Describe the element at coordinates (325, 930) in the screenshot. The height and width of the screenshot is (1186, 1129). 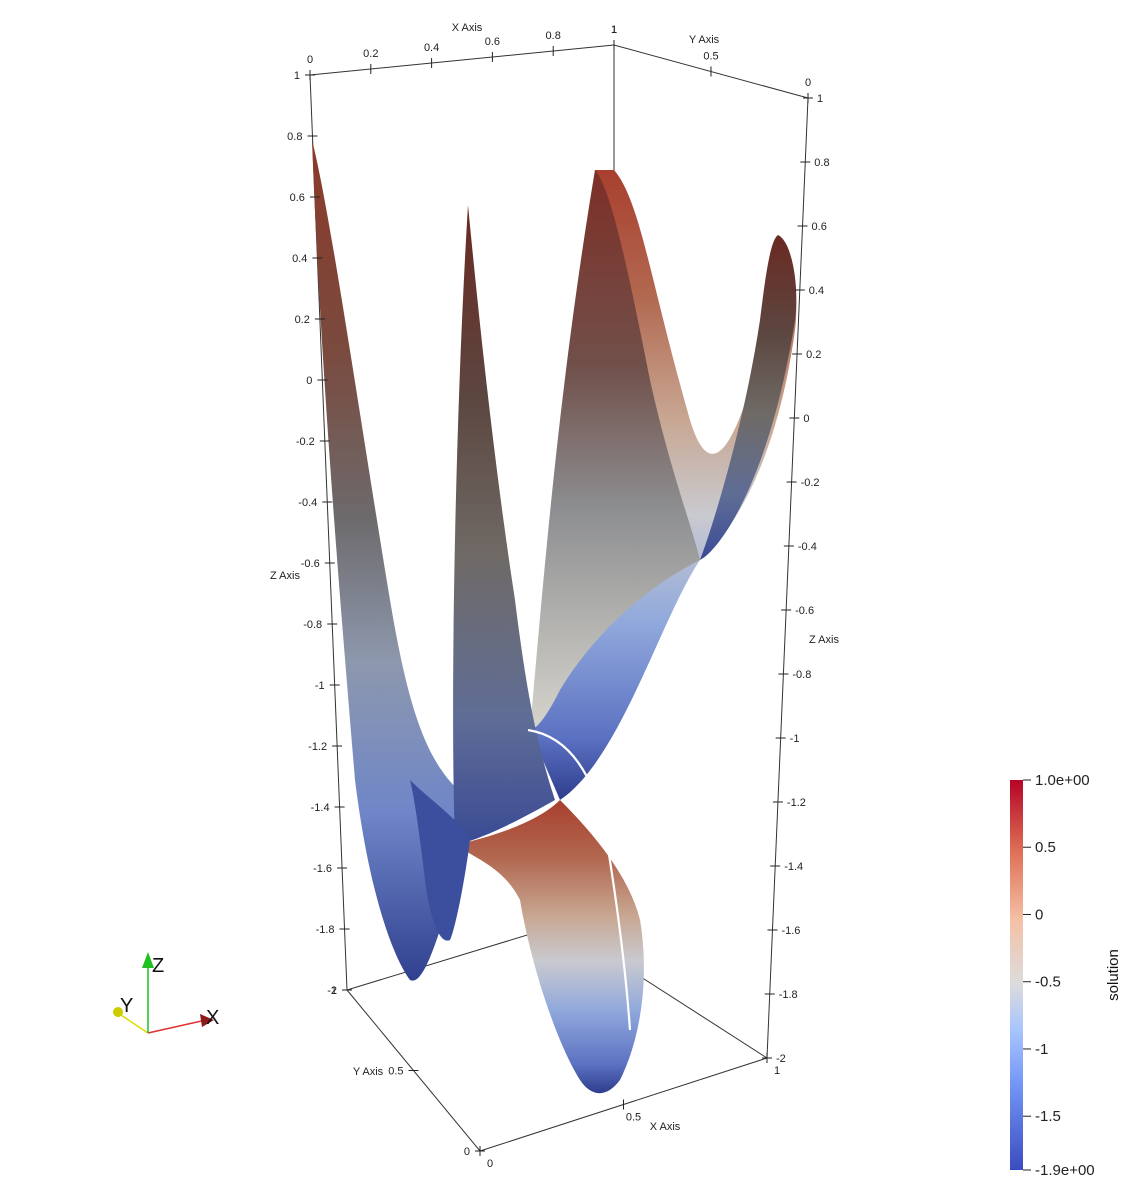
I see `z-tick-label-left: -1.8` at that location.